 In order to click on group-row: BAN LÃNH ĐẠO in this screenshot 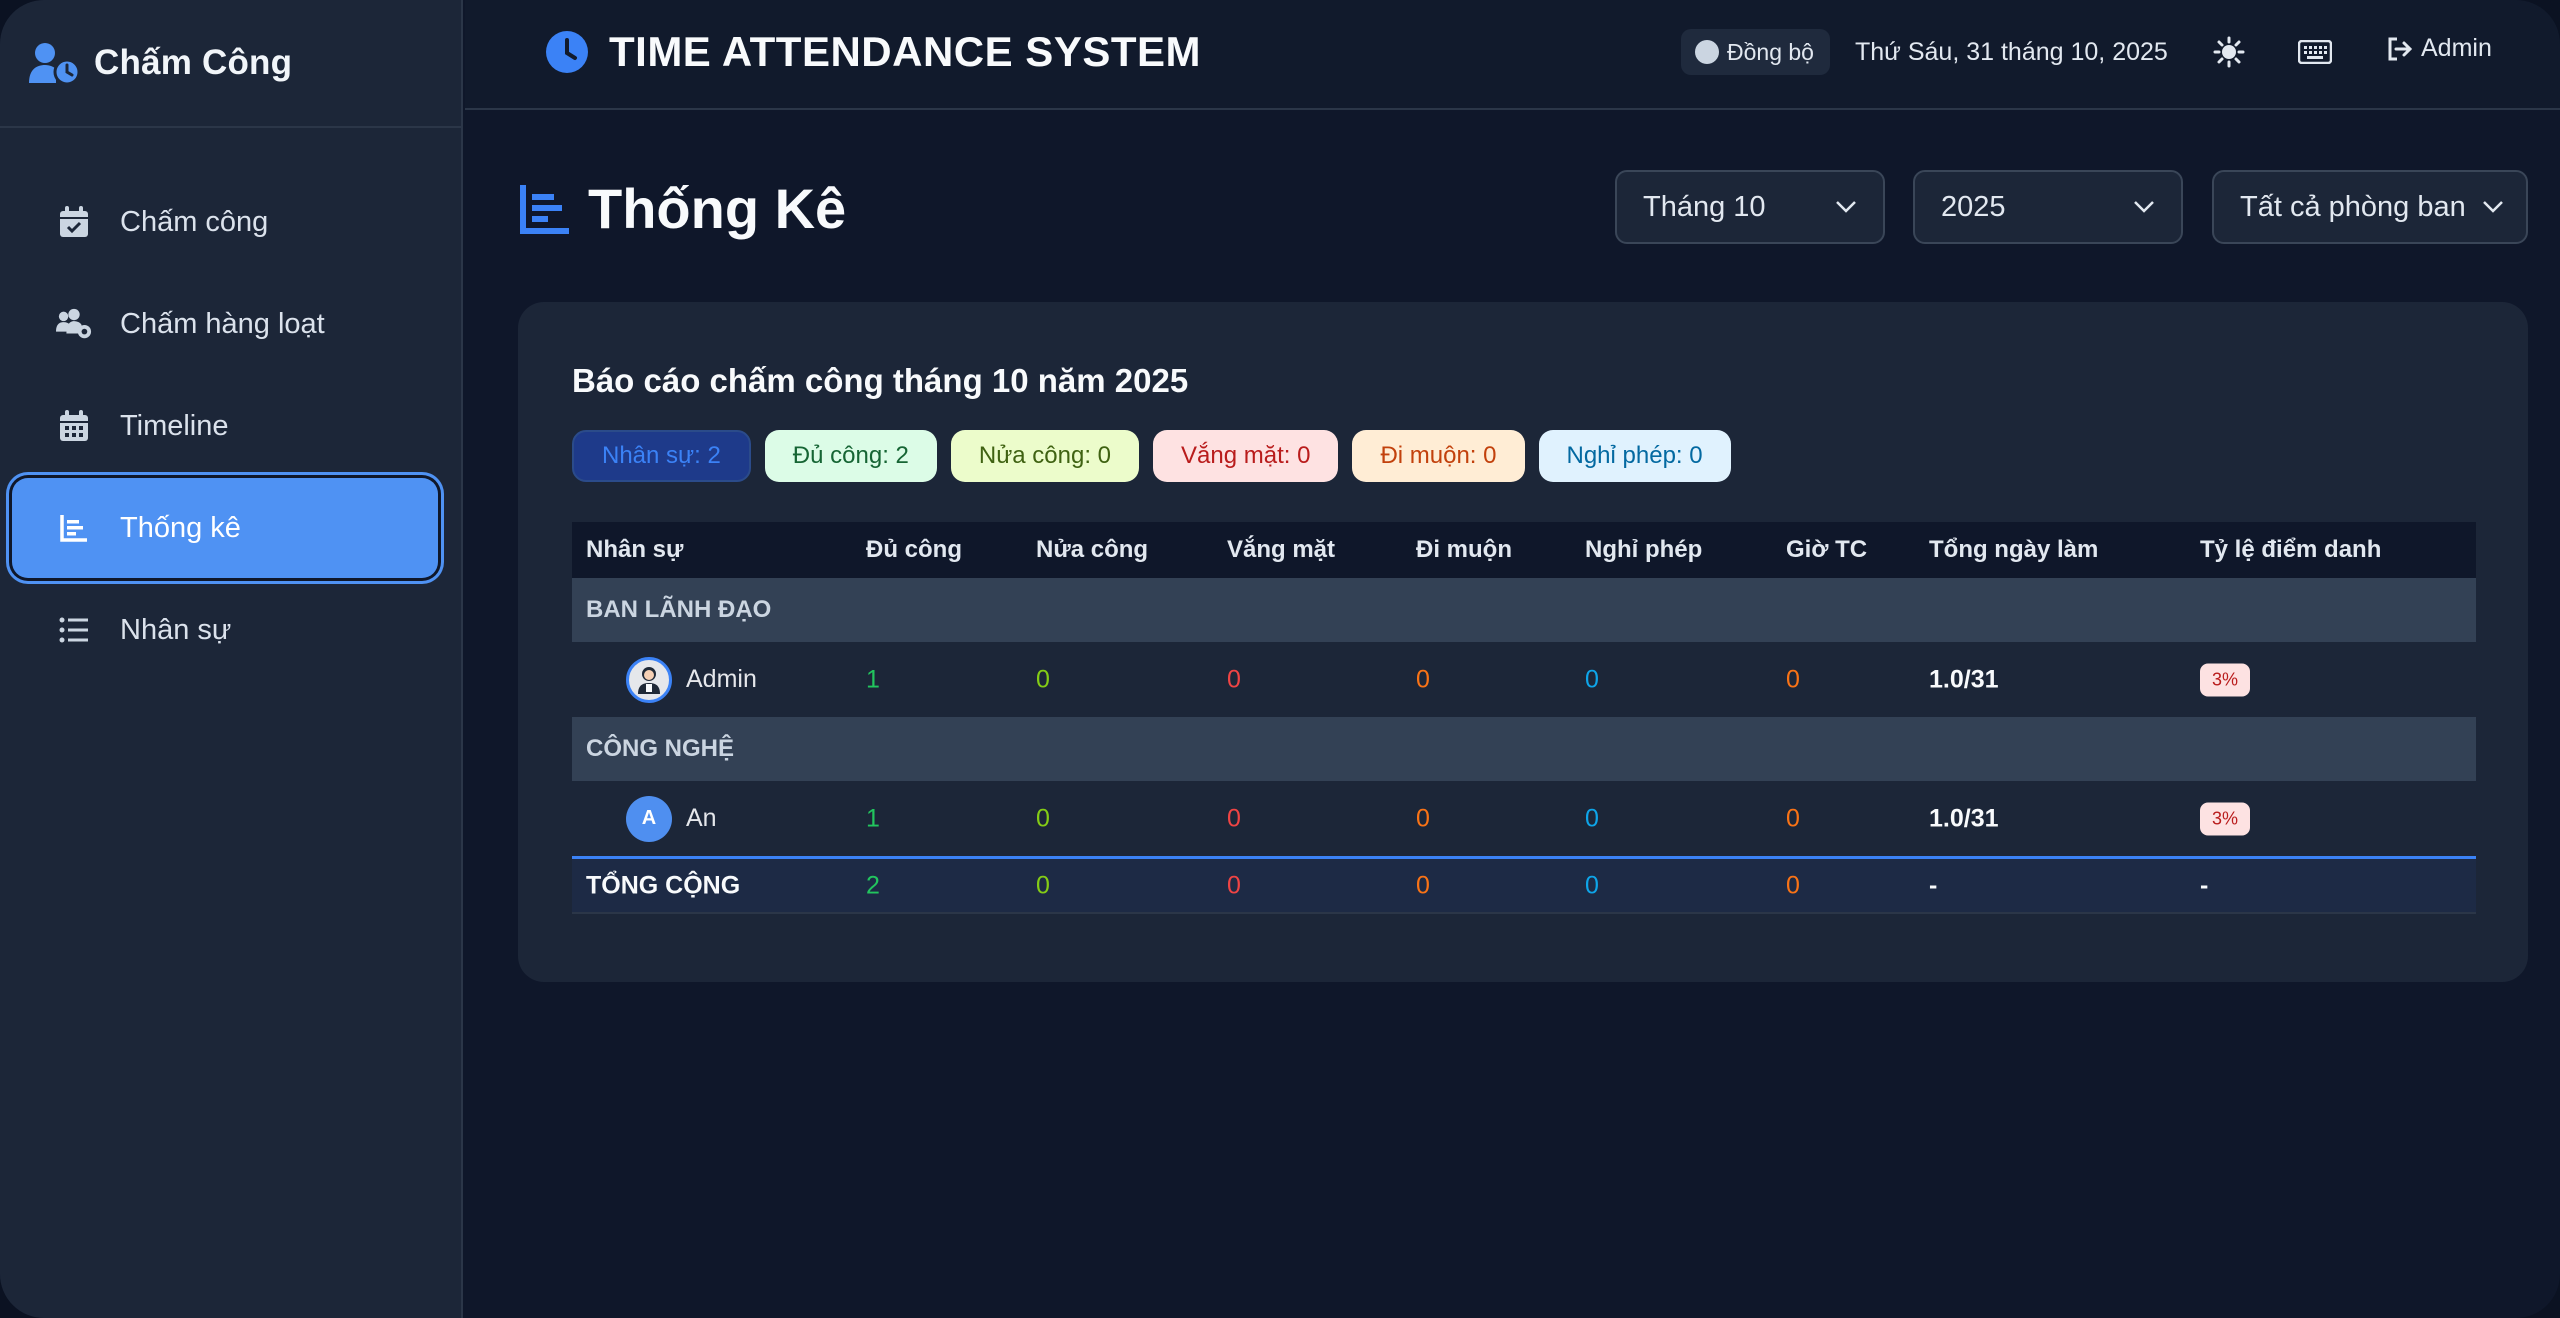, I will do `click(1524, 610)`.